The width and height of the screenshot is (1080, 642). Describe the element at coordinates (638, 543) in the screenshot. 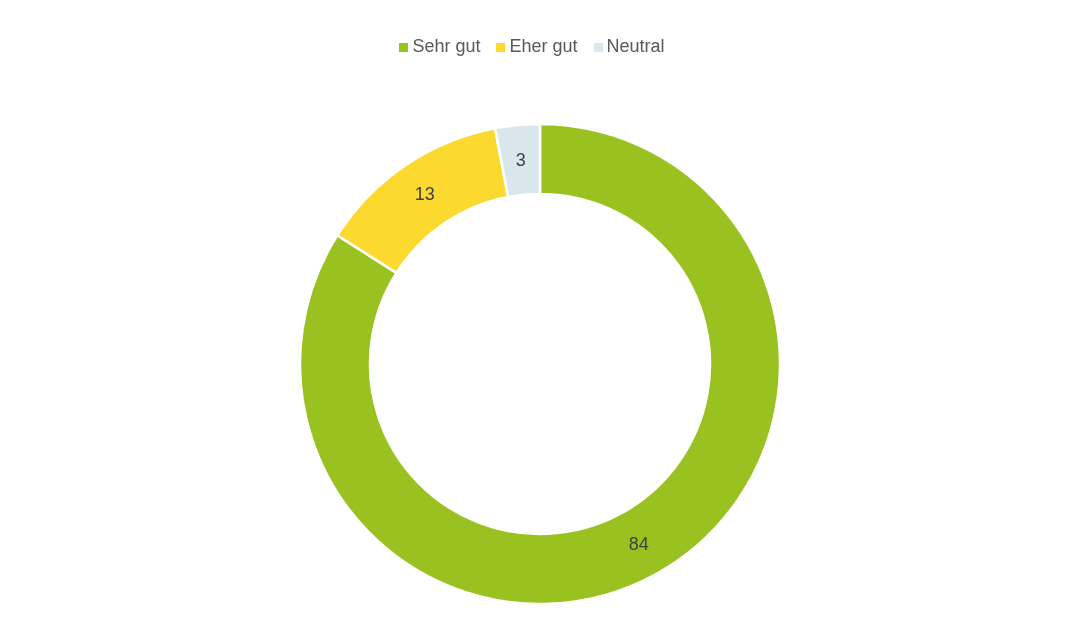

I see `data-label: 84` at that location.